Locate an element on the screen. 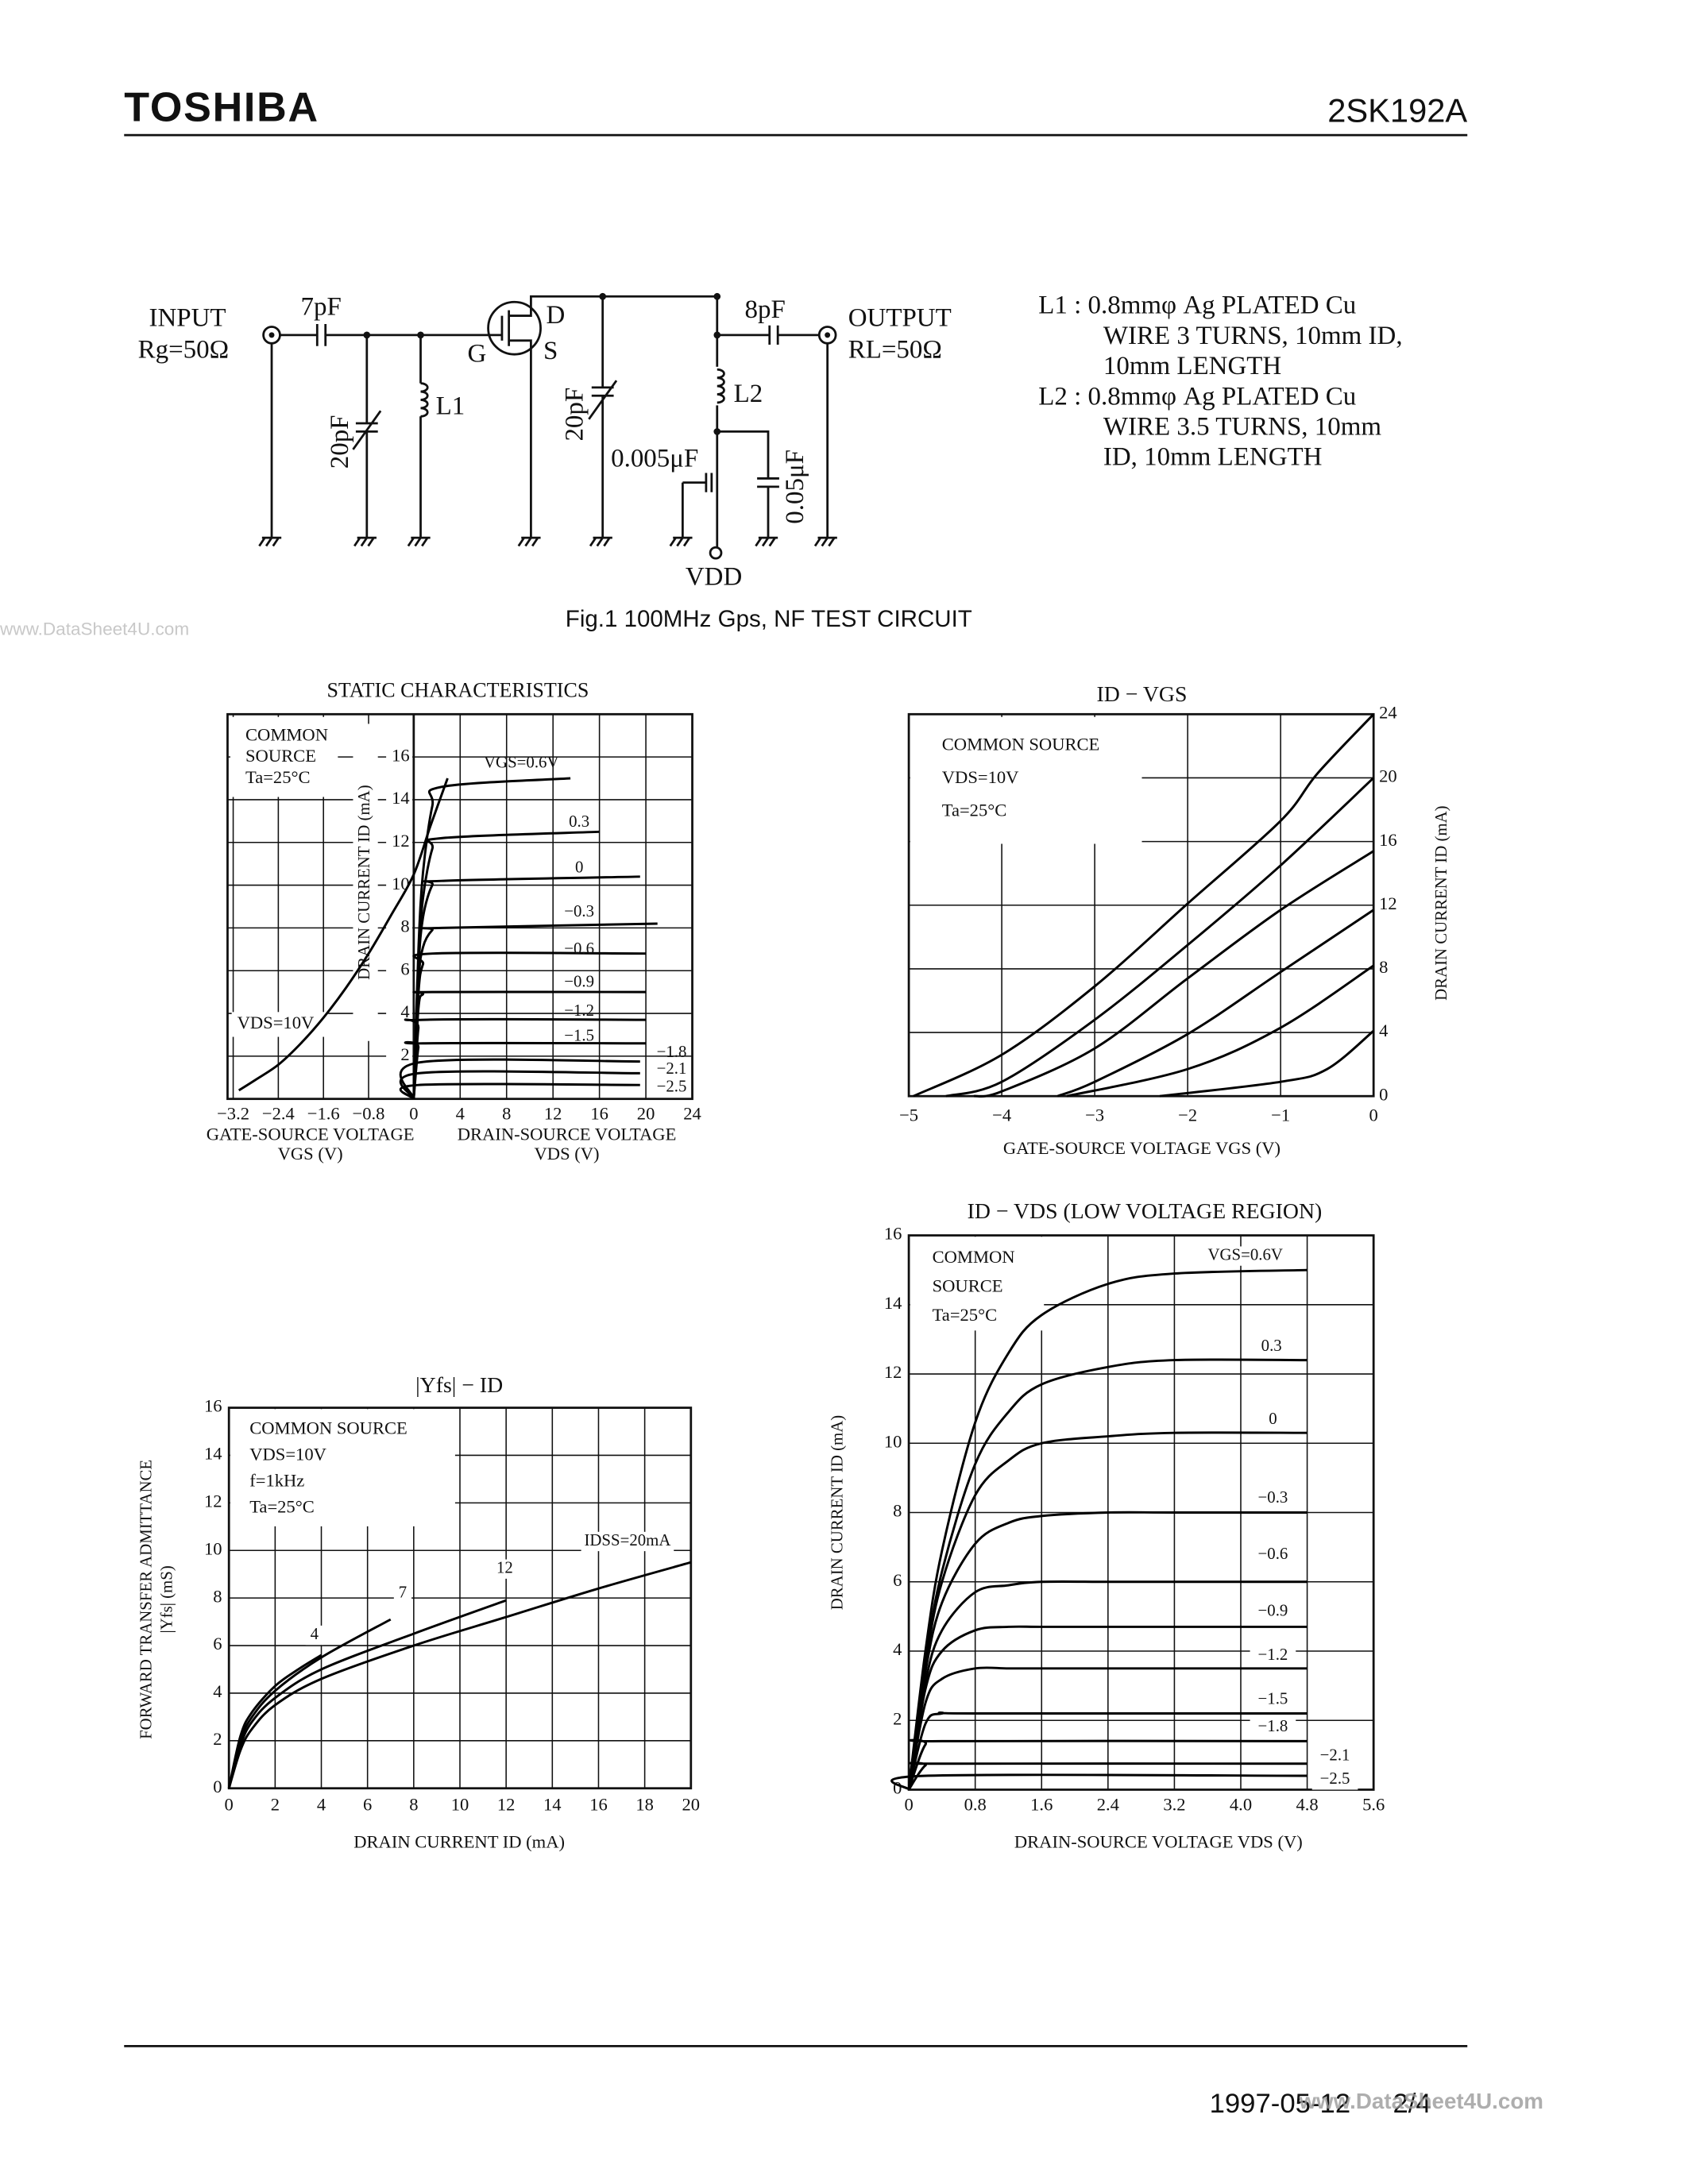 The height and width of the screenshot is (2184, 1688). x-tick-label: −1.6 is located at coordinates (324, 1114).